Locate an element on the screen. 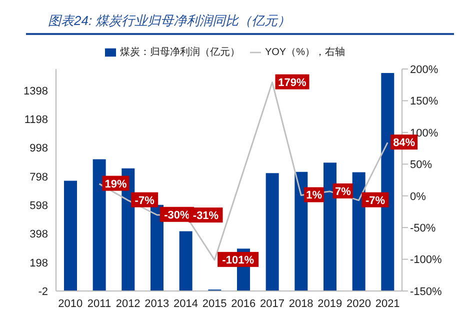 The image size is (462, 330). data-label: -30% is located at coordinates (177, 215).